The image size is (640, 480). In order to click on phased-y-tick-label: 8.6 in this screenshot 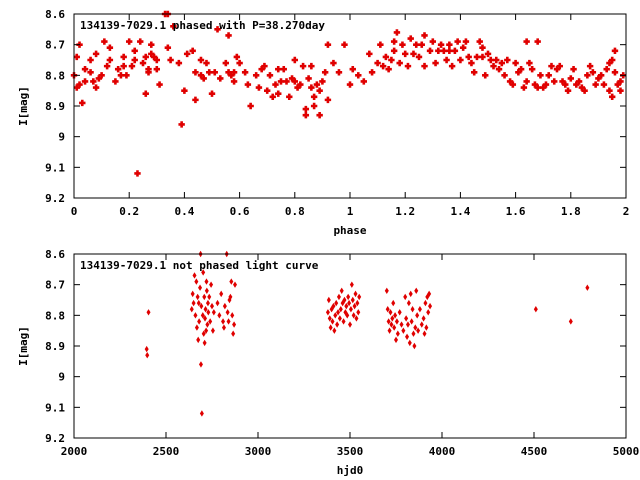, I will do `click(55, 14)`.